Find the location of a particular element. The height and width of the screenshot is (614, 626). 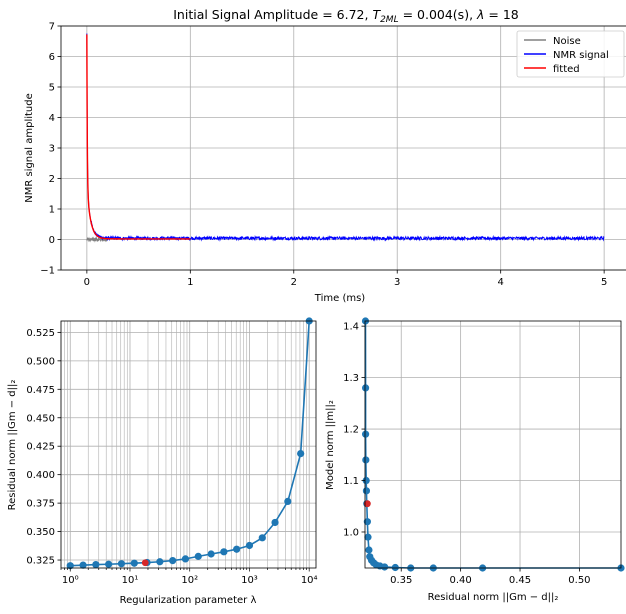

lambda-ytick-label: 0.450 is located at coordinates (40, 418).